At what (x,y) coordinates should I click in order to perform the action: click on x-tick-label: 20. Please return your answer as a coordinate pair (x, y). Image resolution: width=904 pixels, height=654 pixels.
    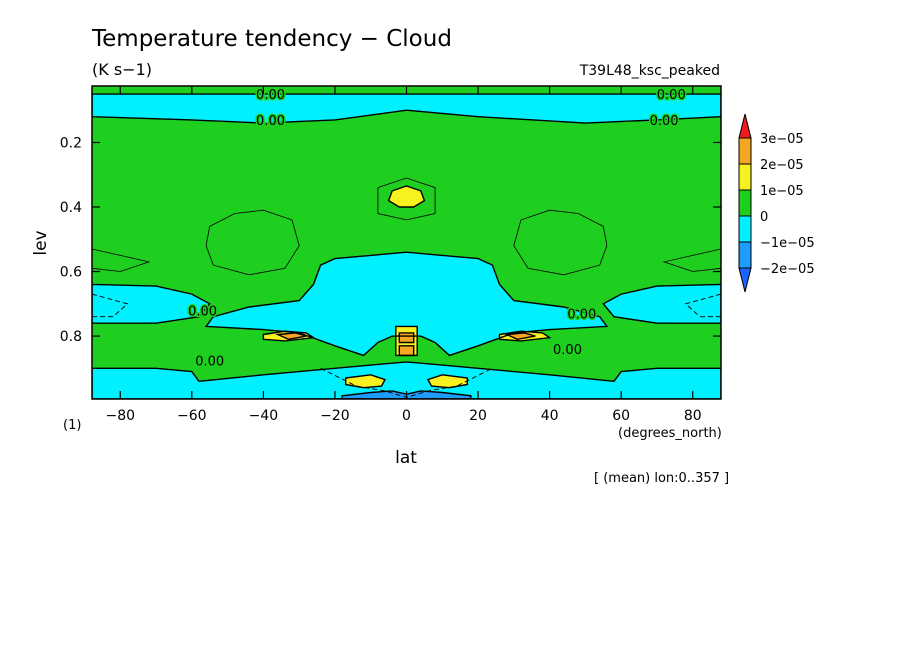
    Looking at the image, I should click on (478, 416).